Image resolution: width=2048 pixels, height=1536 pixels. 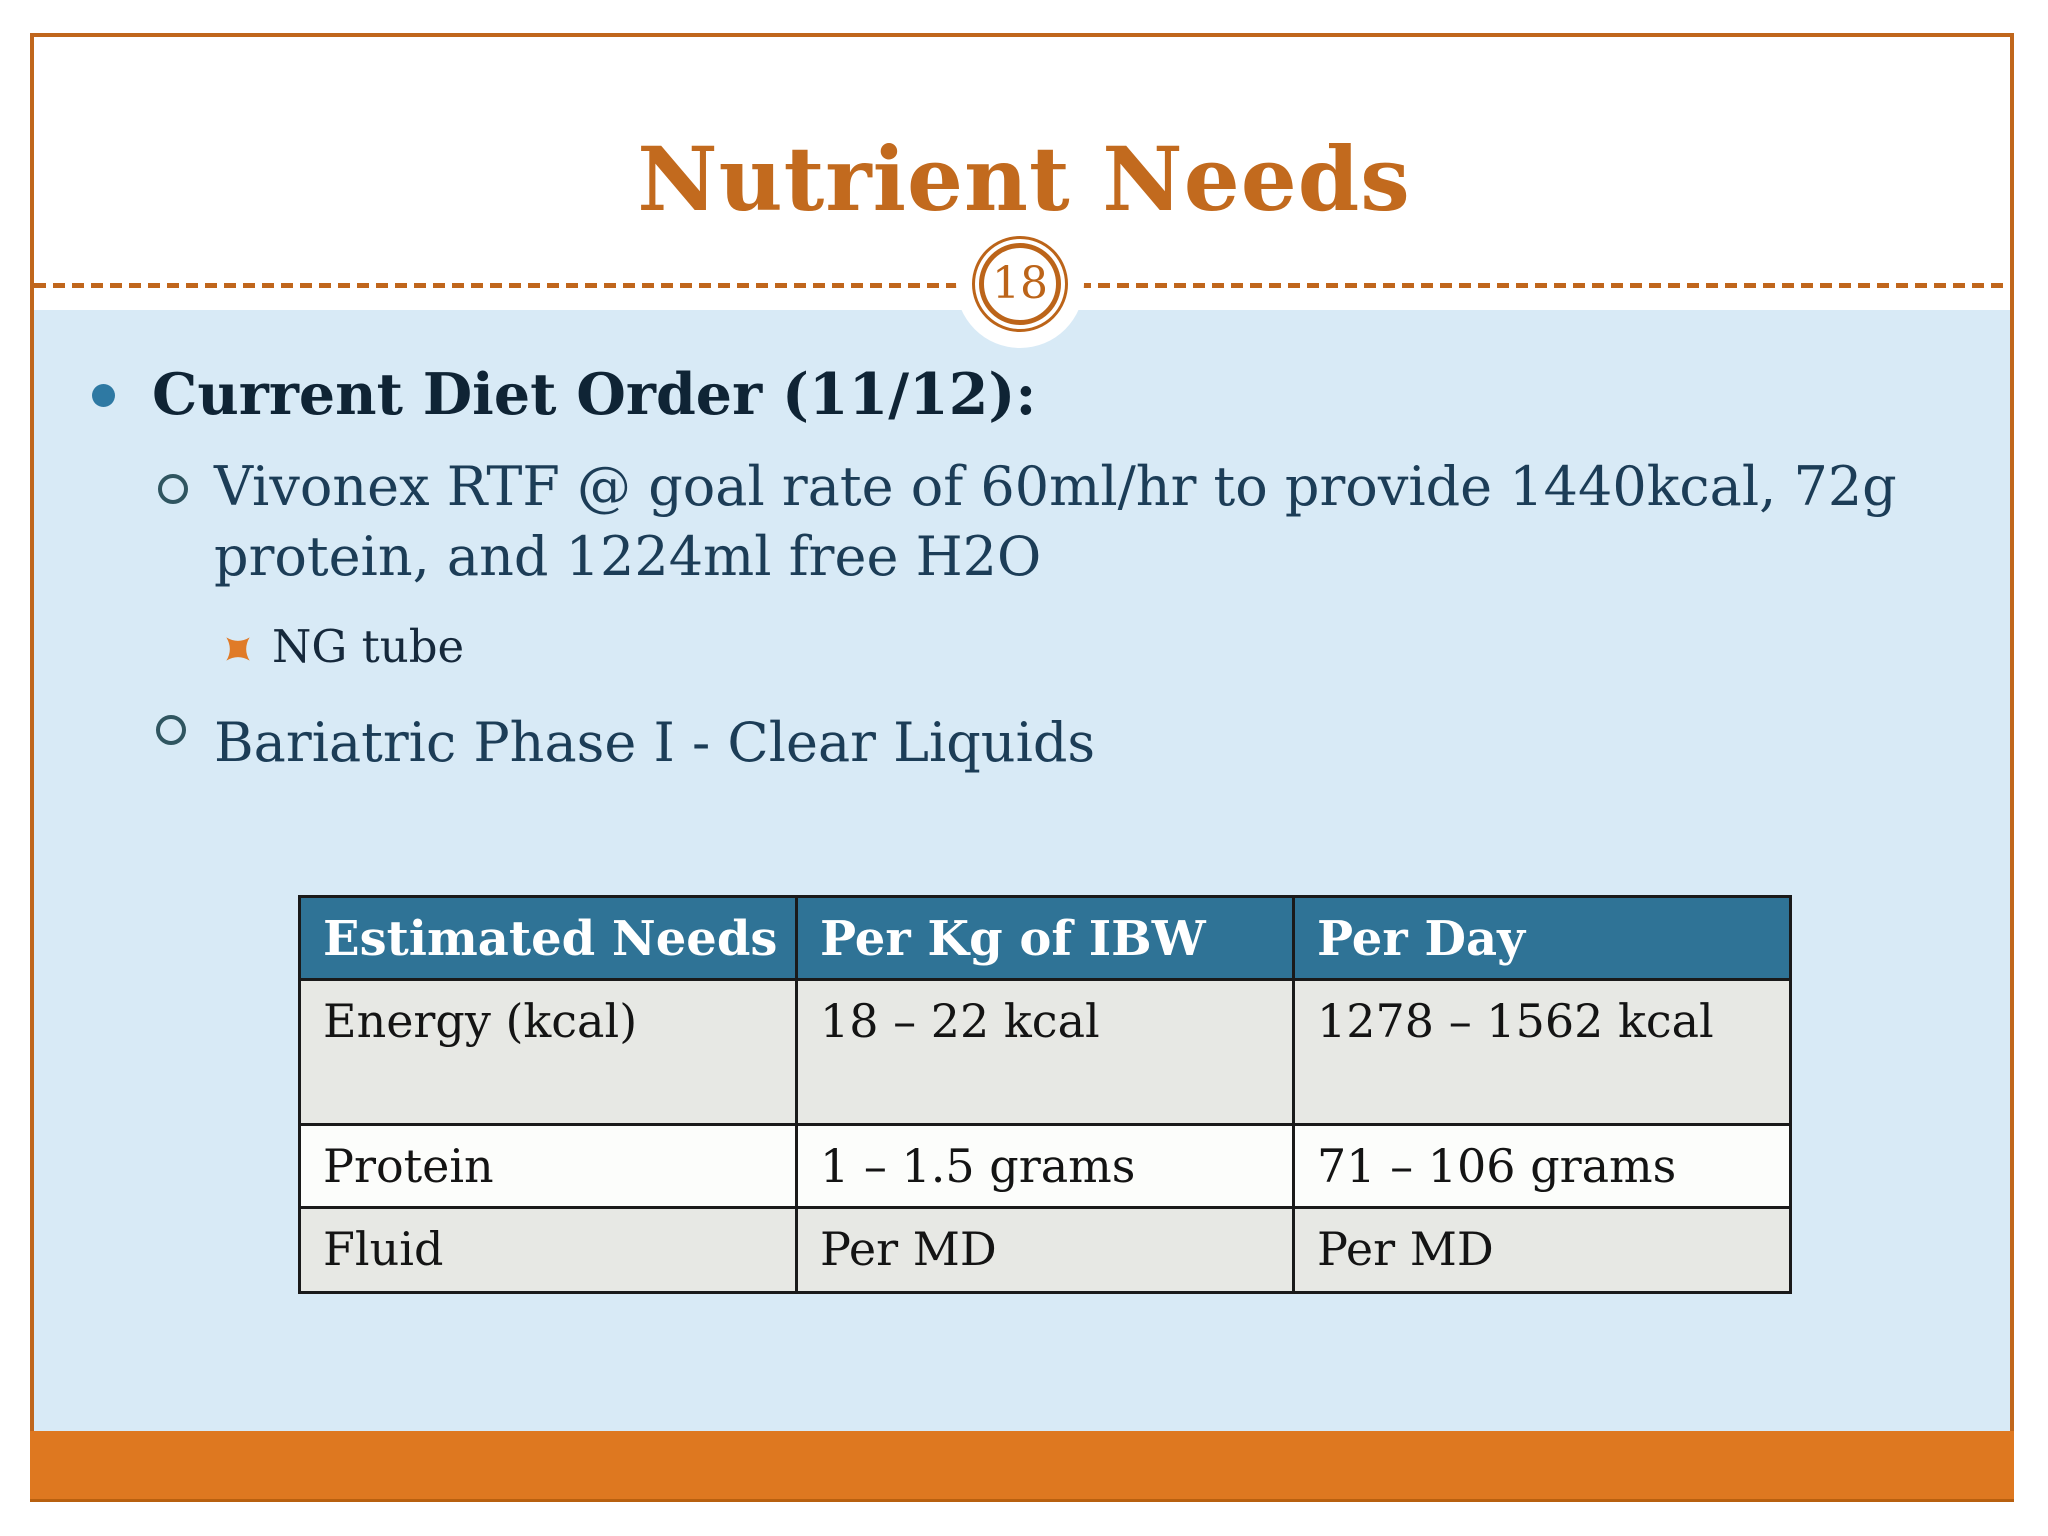 I want to click on dot-bullet-icon, so click(x=103, y=395).